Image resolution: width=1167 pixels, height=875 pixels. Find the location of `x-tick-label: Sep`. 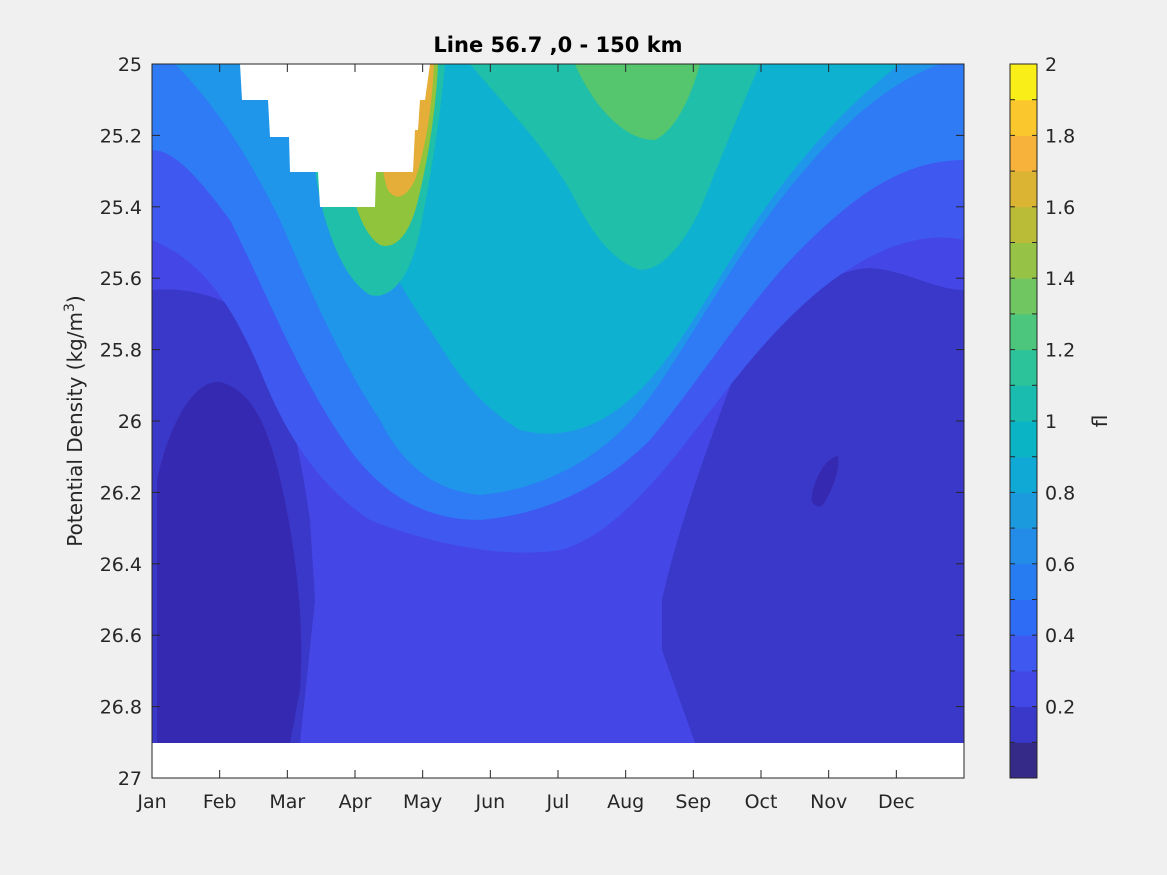

x-tick-label: Sep is located at coordinates (693, 802).